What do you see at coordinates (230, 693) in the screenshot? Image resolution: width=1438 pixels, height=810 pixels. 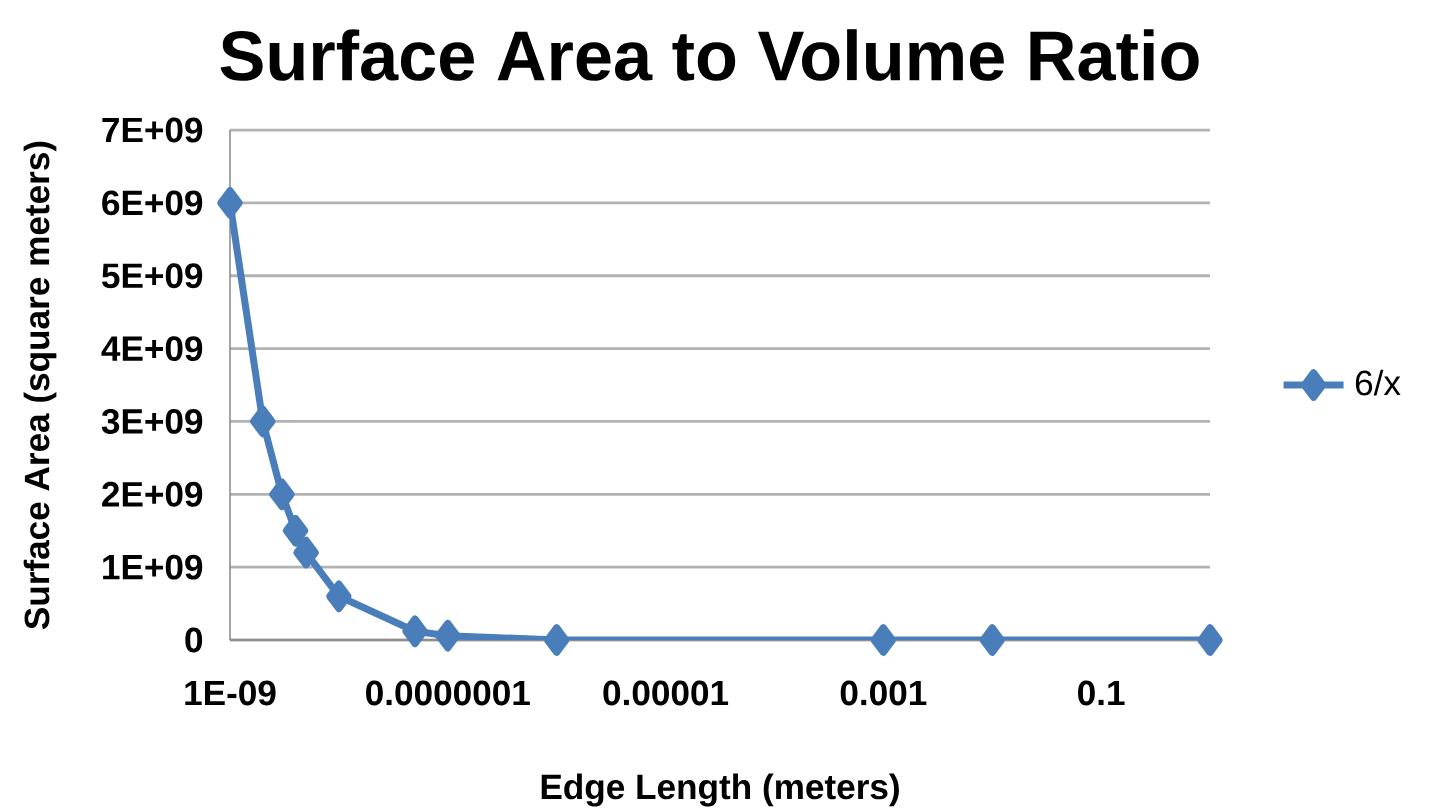 I see `x-tick-label: 1E-09` at bounding box center [230, 693].